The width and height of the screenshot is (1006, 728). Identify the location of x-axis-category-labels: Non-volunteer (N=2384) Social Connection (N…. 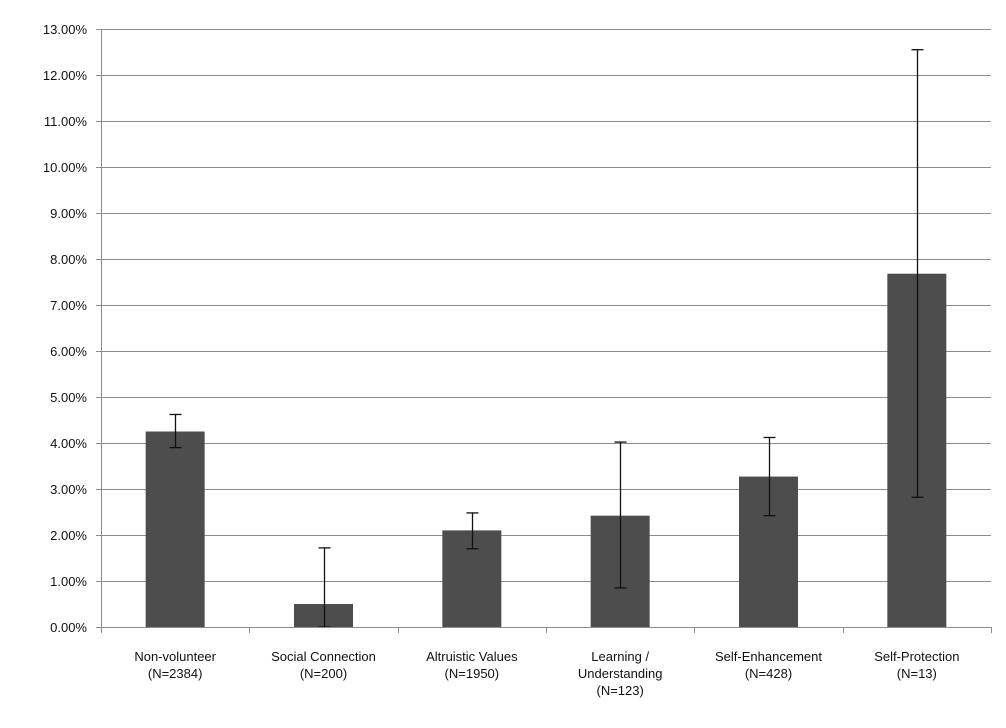
(546, 673).